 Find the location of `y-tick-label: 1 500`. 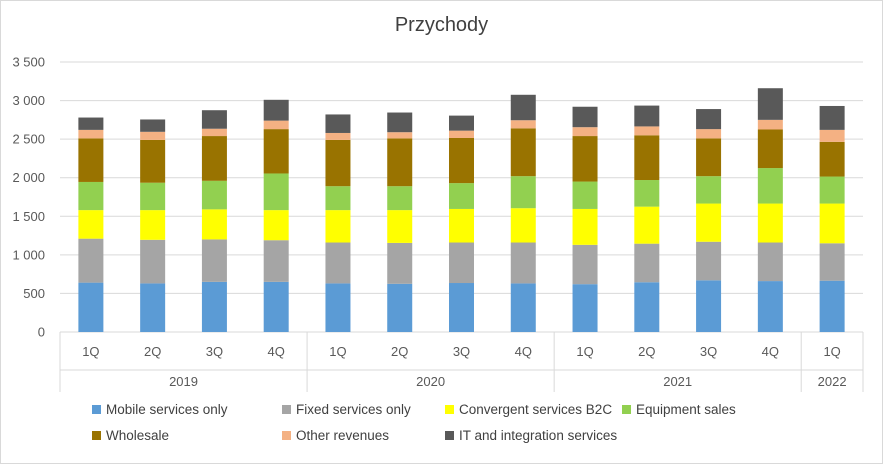

y-tick-label: 1 500 is located at coordinates (28, 216).